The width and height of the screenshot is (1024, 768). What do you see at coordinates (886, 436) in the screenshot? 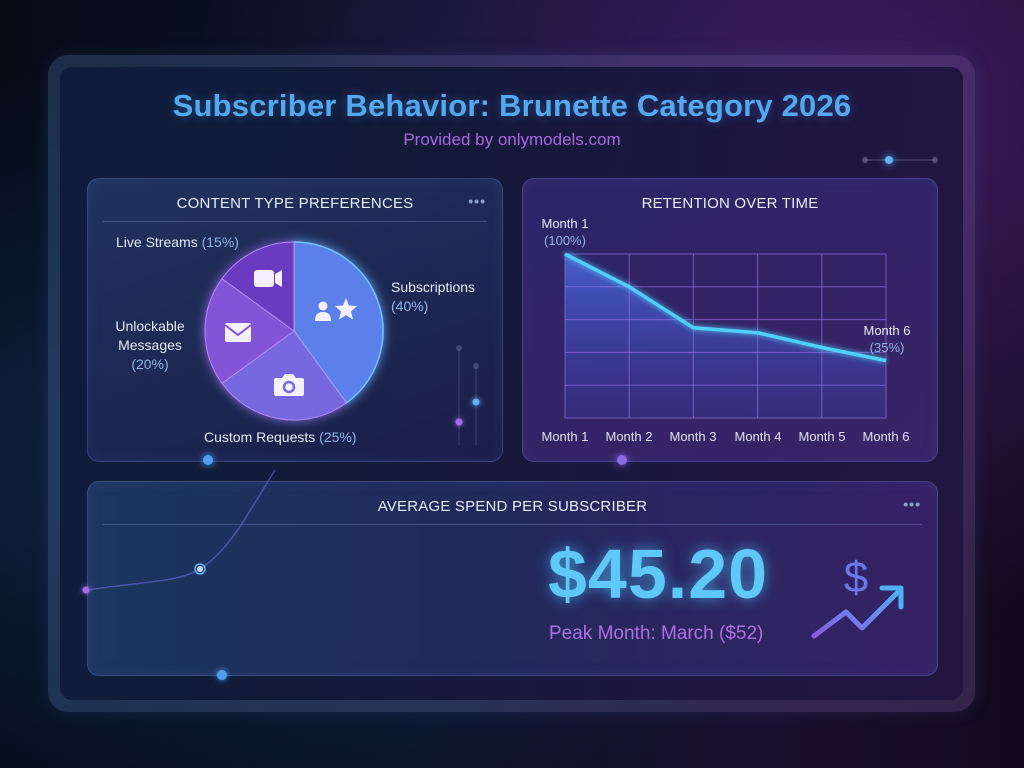
I see `x-axis-label: Month 6` at bounding box center [886, 436].